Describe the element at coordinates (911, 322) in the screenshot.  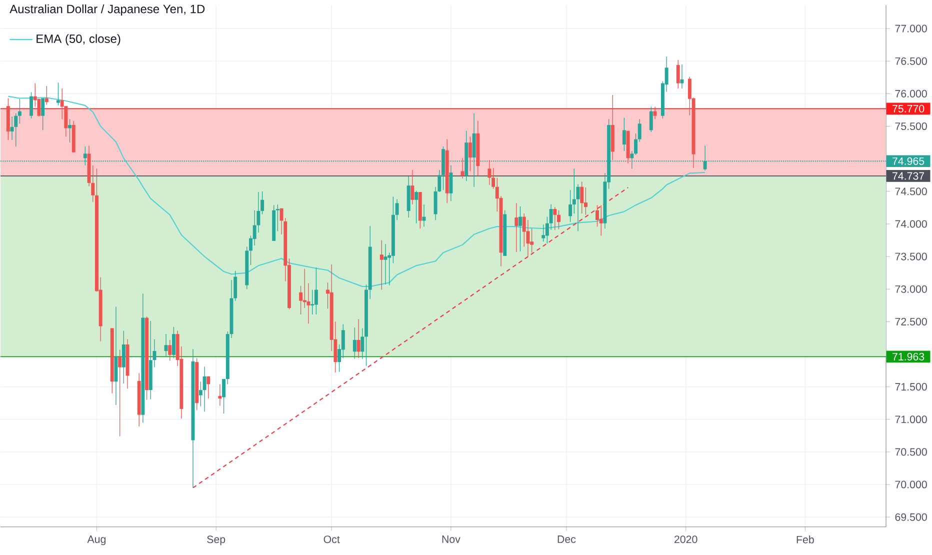
I see `y-tick-label: 72.500` at that location.